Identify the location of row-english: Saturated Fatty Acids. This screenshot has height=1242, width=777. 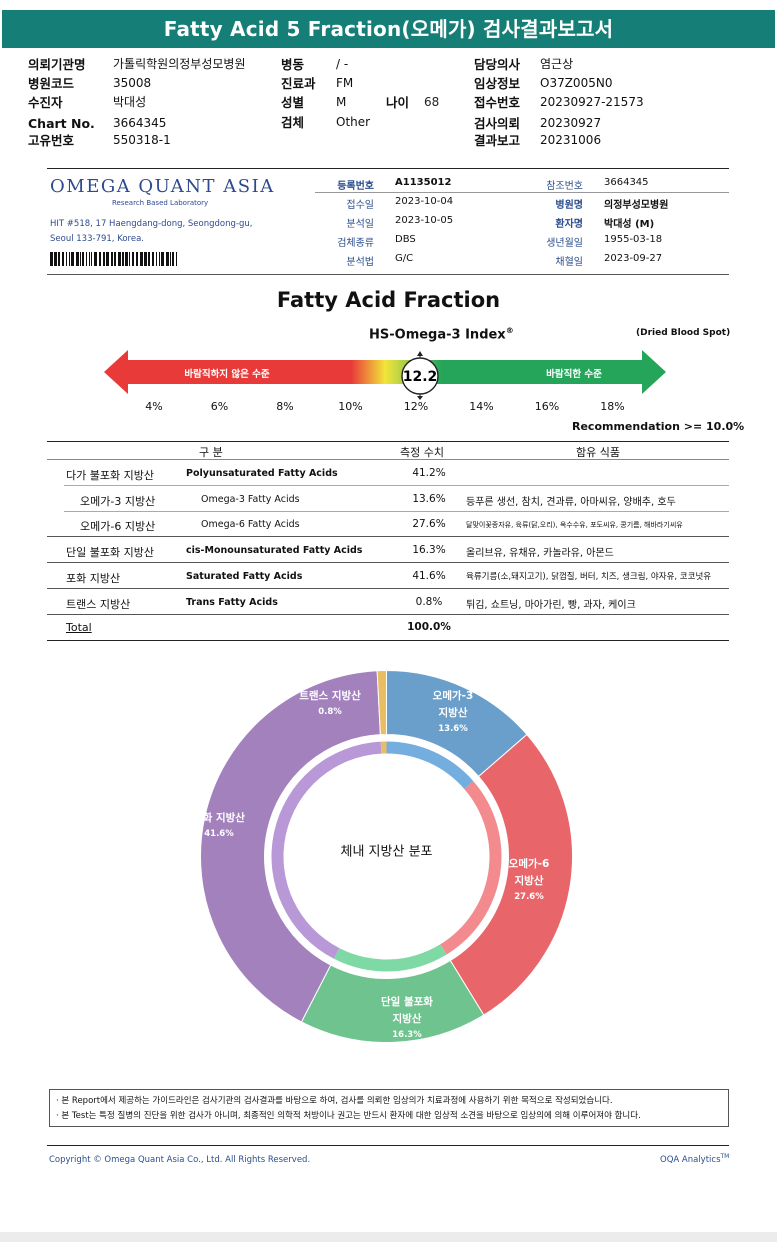
(244, 576).